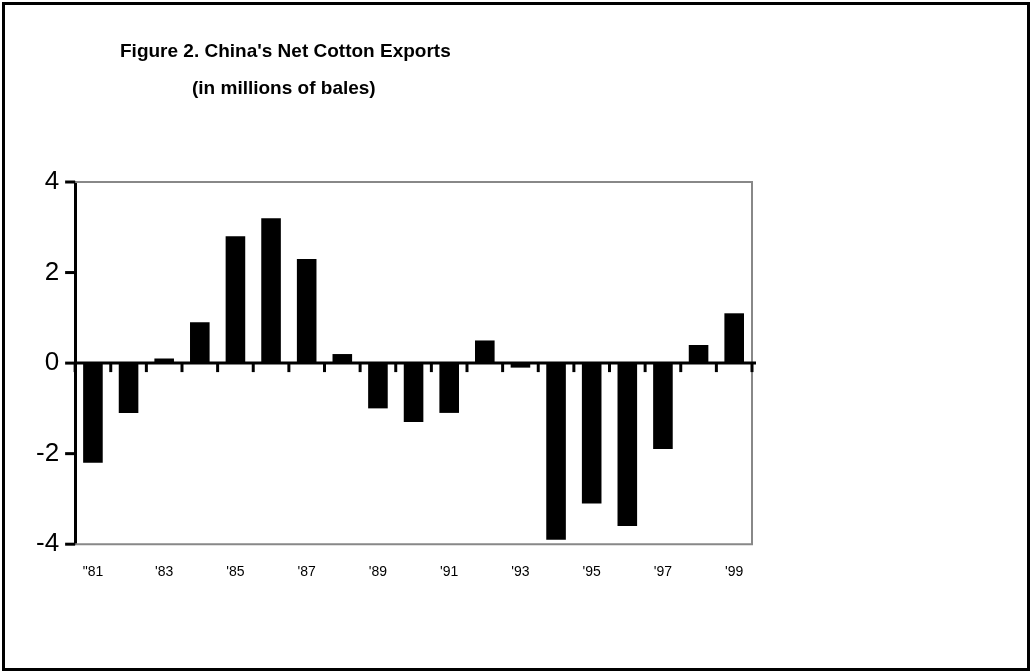 This screenshot has width=1032, height=671. I want to click on chart-title: Figure 2. China's Net Cotton Exports, so click(285, 51).